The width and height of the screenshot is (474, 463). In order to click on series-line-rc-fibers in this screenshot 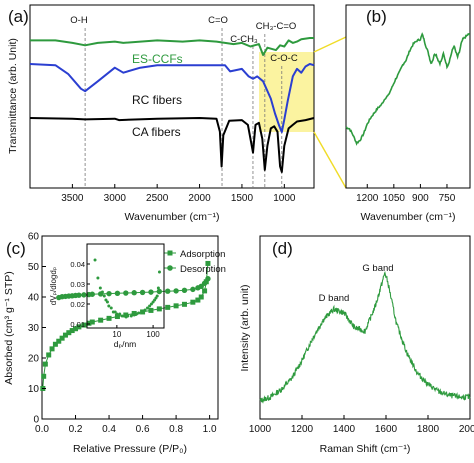, I will do `click(172, 98)`.